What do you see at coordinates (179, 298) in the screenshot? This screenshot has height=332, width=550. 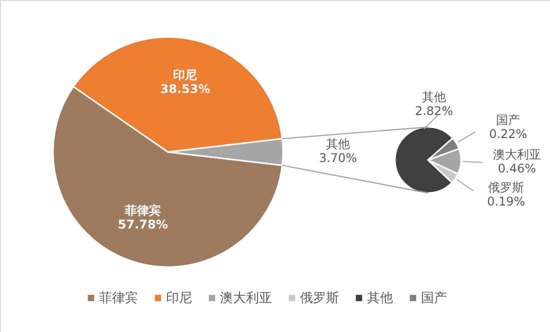 I see `legend-label: 印尼` at bounding box center [179, 298].